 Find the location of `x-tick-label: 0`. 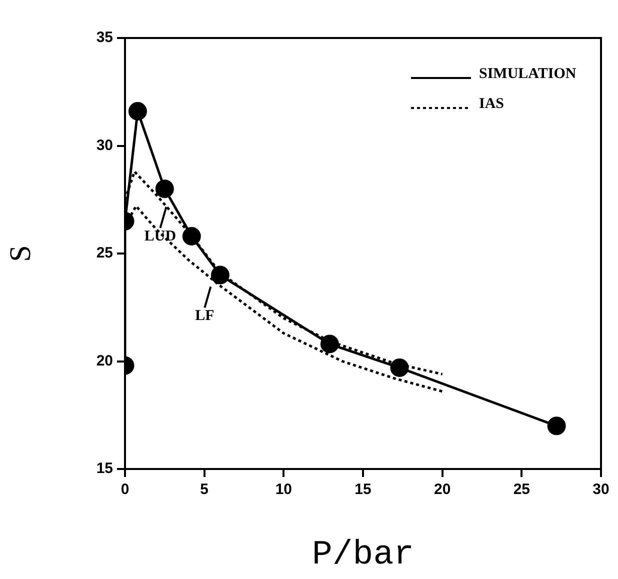

x-tick-label: 0 is located at coordinates (125, 489).